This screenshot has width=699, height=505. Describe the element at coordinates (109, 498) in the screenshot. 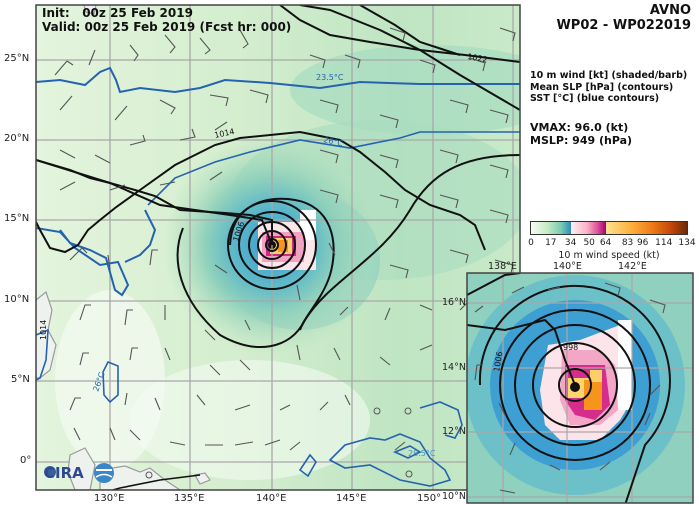

I see `lon-130e: 130°E` at that location.